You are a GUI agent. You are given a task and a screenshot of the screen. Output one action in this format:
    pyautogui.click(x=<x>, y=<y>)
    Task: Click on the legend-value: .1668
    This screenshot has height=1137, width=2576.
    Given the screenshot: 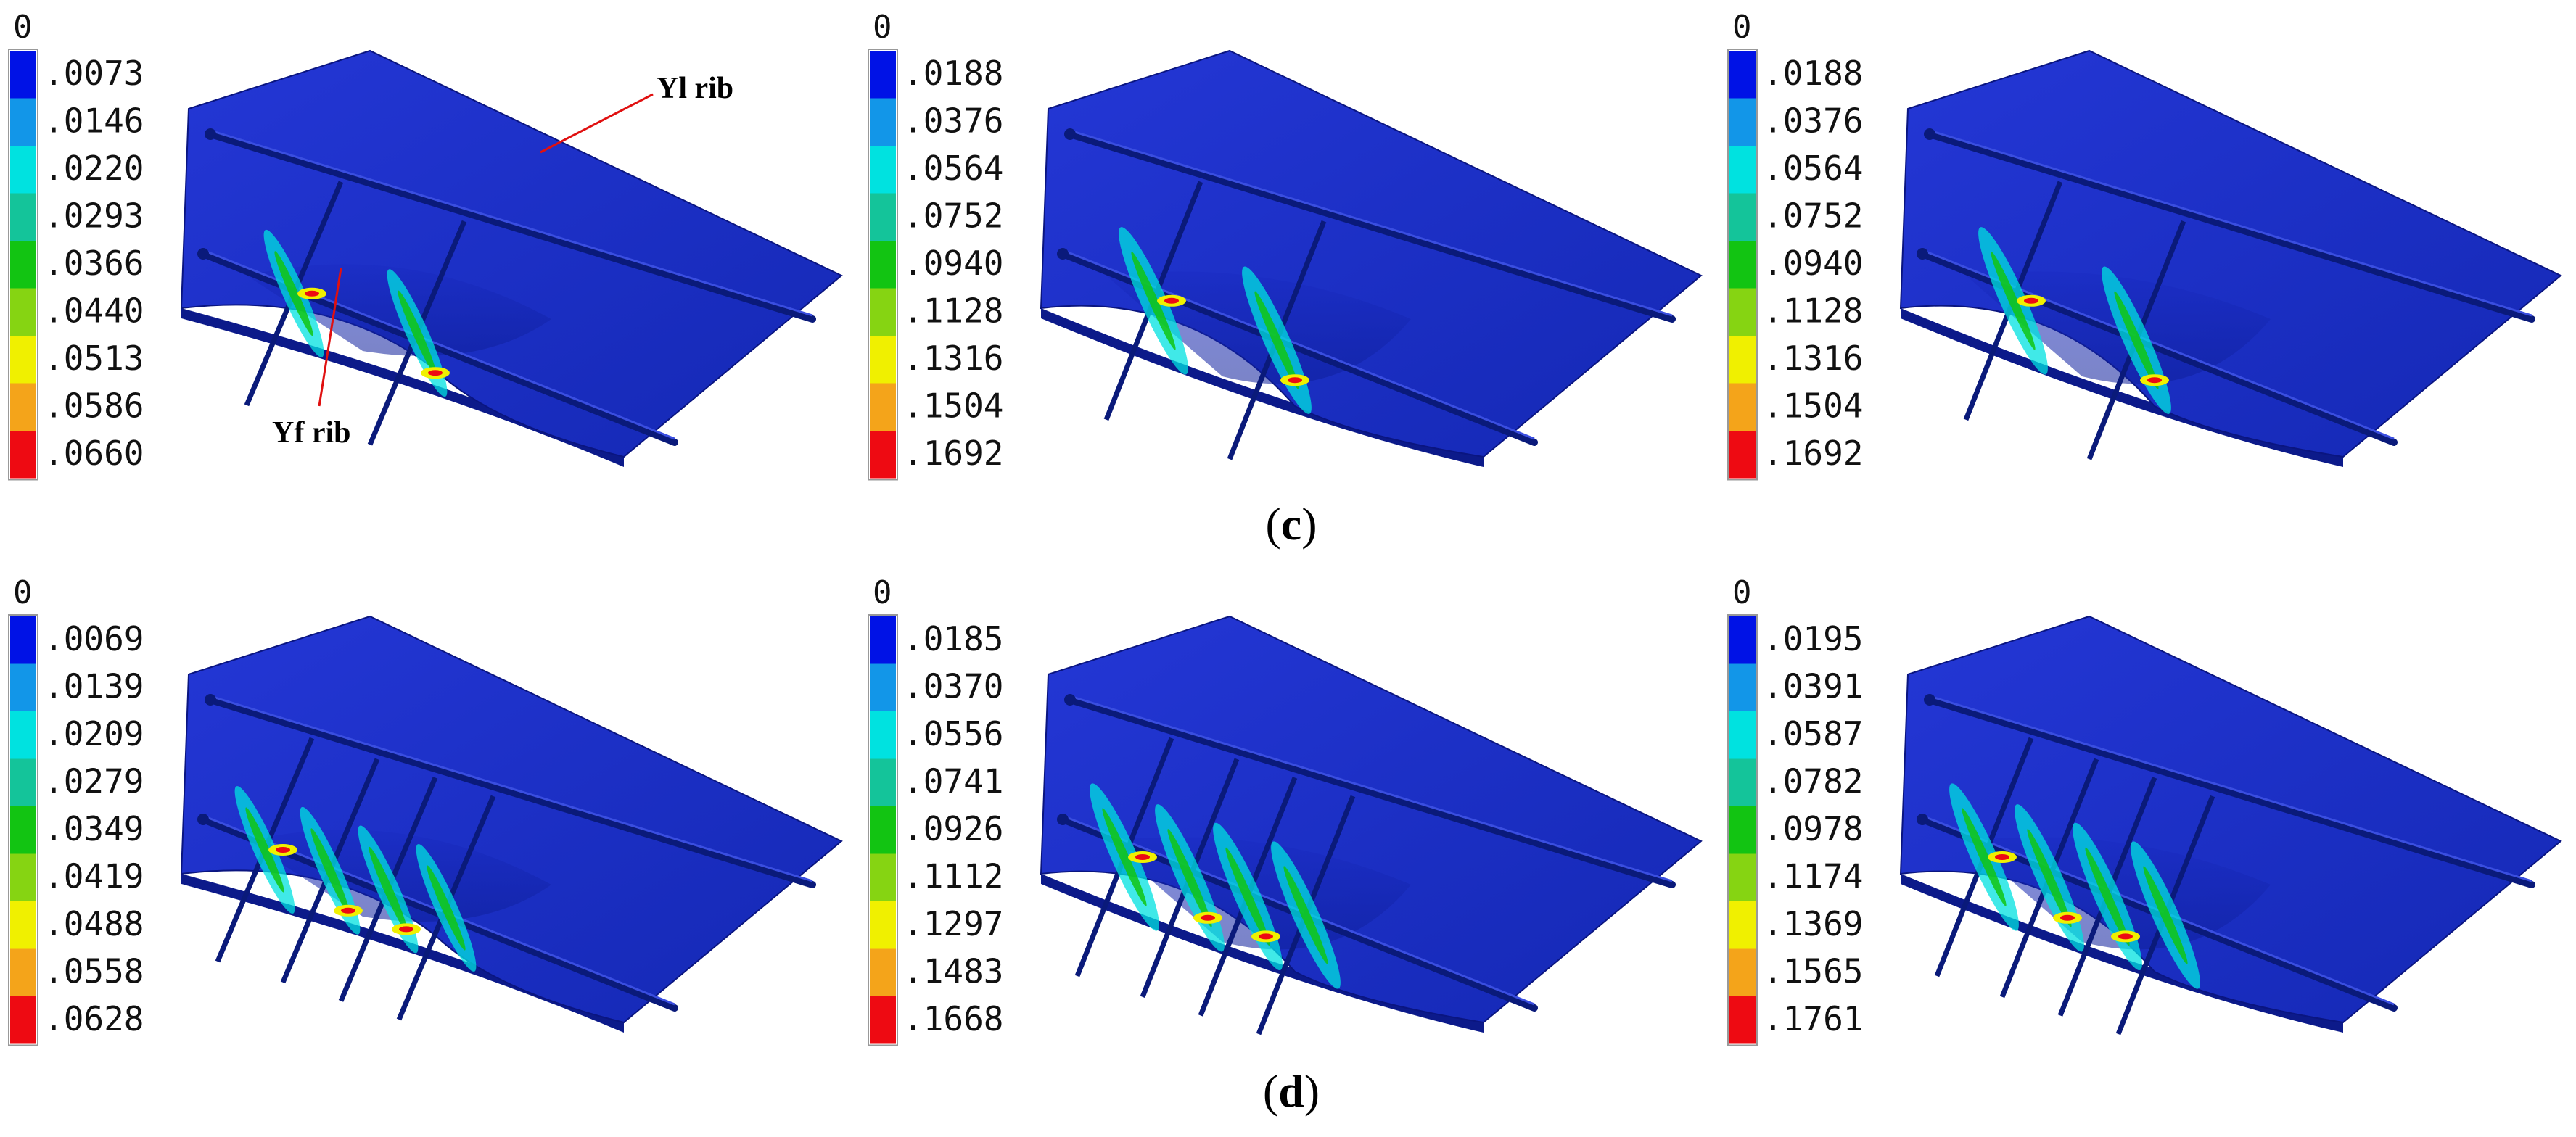 What is the action you would take?
    pyautogui.click(x=953, y=1018)
    